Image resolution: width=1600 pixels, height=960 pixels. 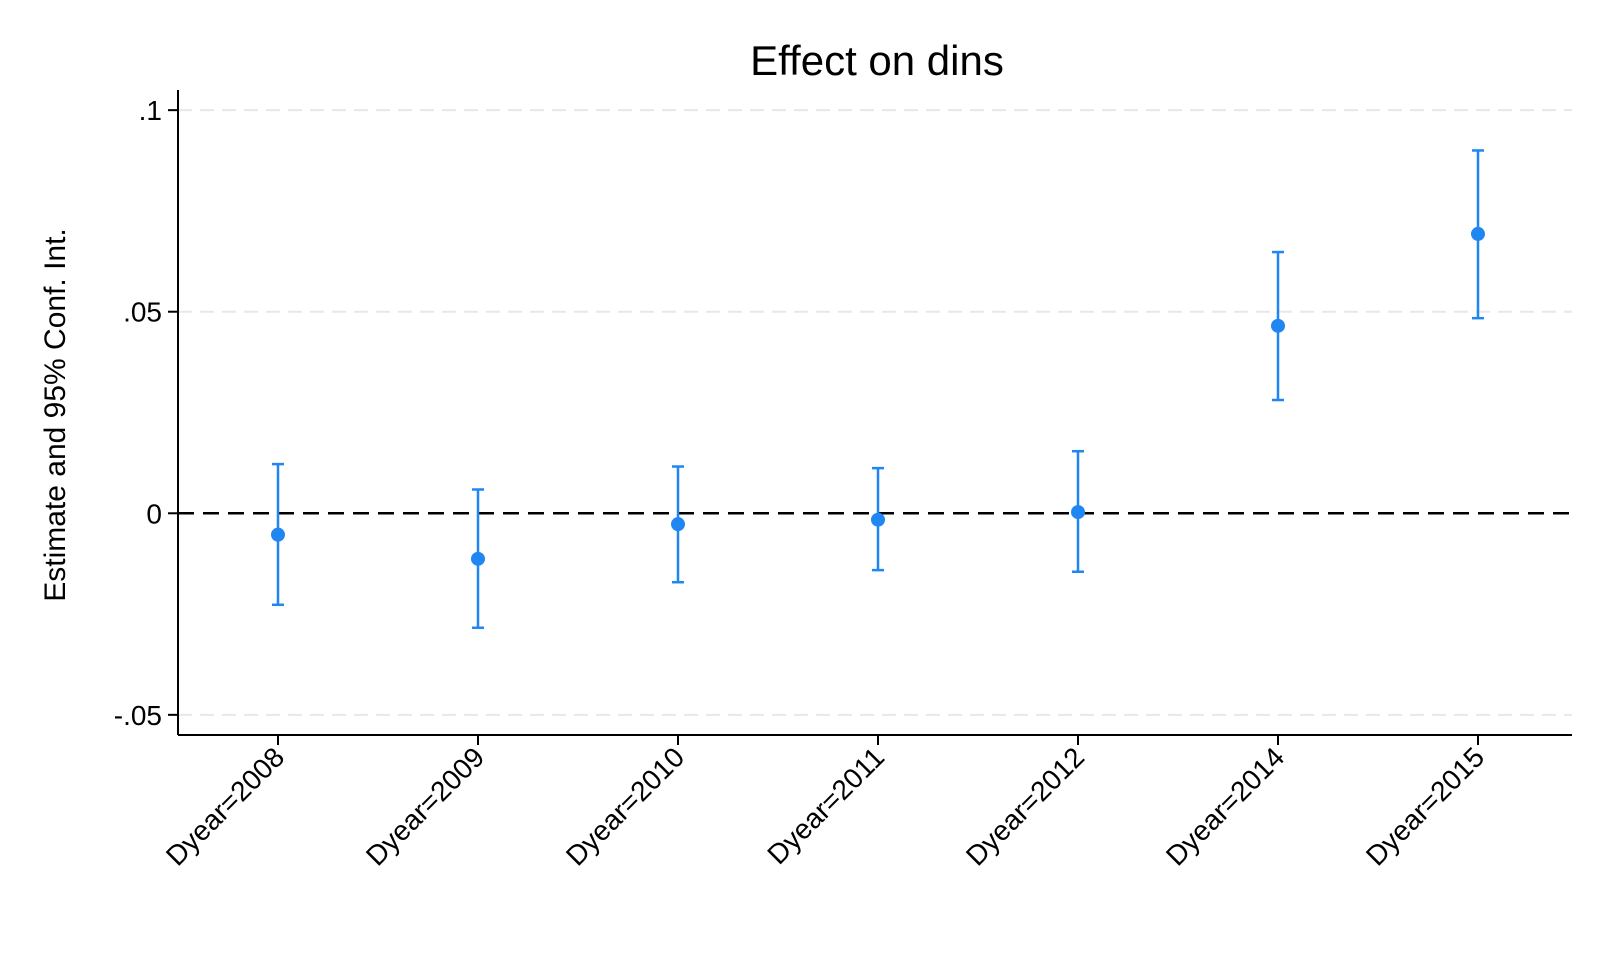 I want to click on x-tick-label: Dyear=2011, so click(x=825, y=805).